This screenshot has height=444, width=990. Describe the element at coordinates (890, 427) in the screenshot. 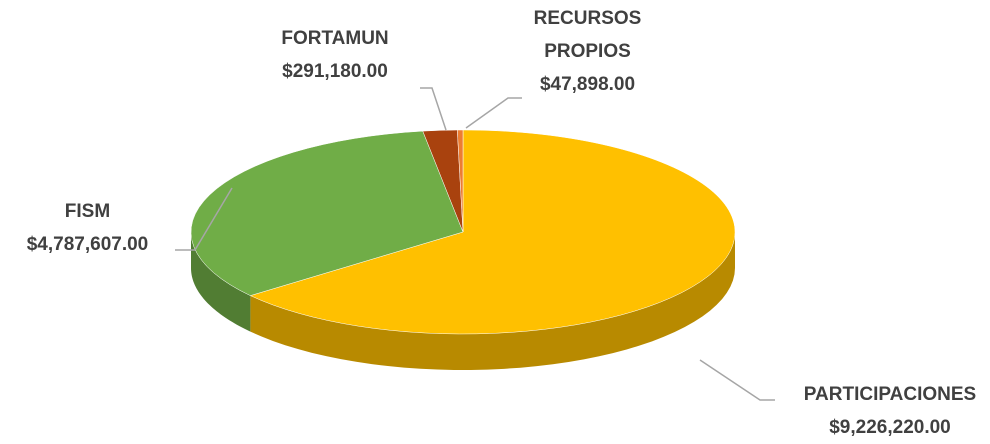

I see `value-label: $9,226,220.00` at that location.